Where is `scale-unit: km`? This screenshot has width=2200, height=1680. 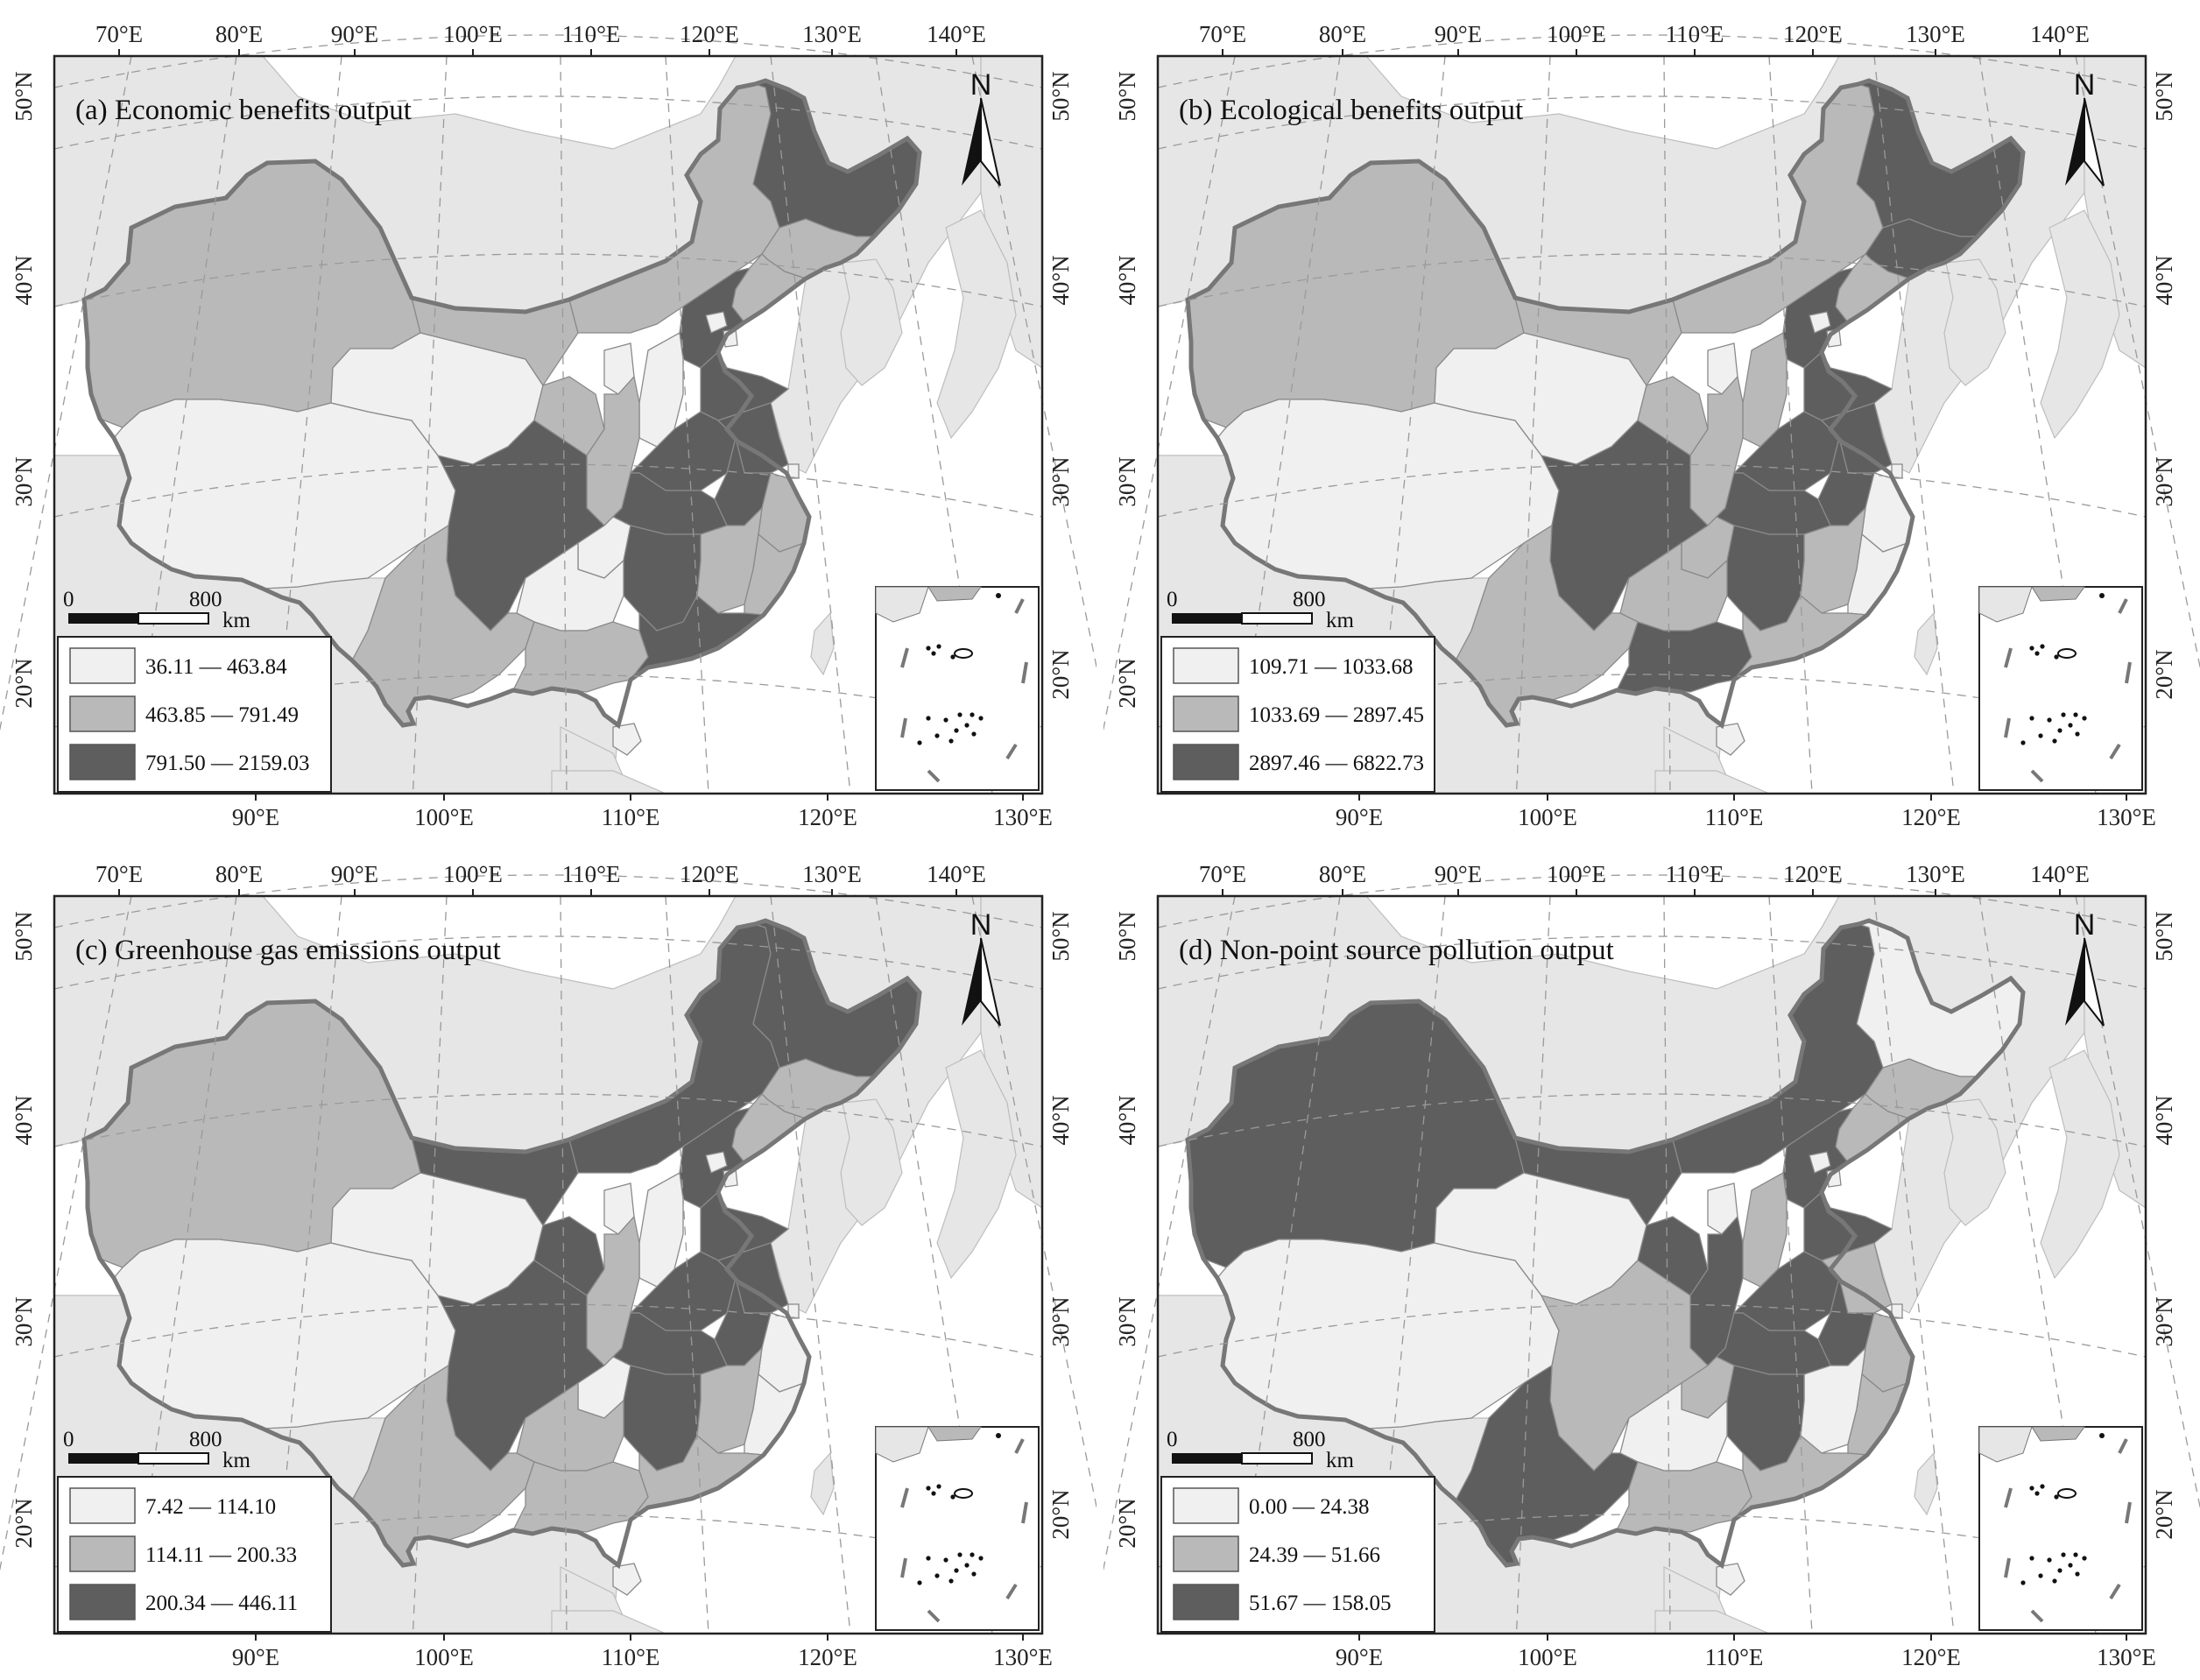
scale-unit: km is located at coordinates (237, 1460).